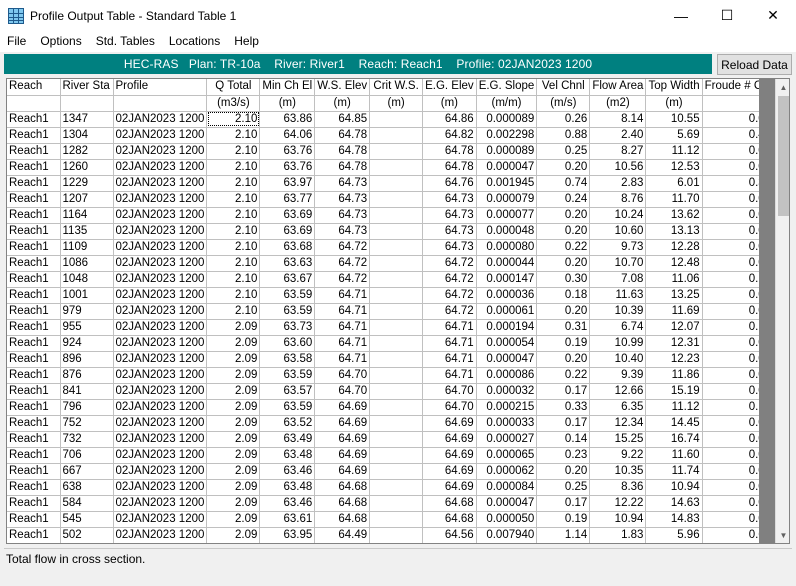 Image resolution: width=796 pixels, height=586 pixels. What do you see at coordinates (507, 151) in the screenshot?
I see `cell-eg-slope: 0.000089` at bounding box center [507, 151].